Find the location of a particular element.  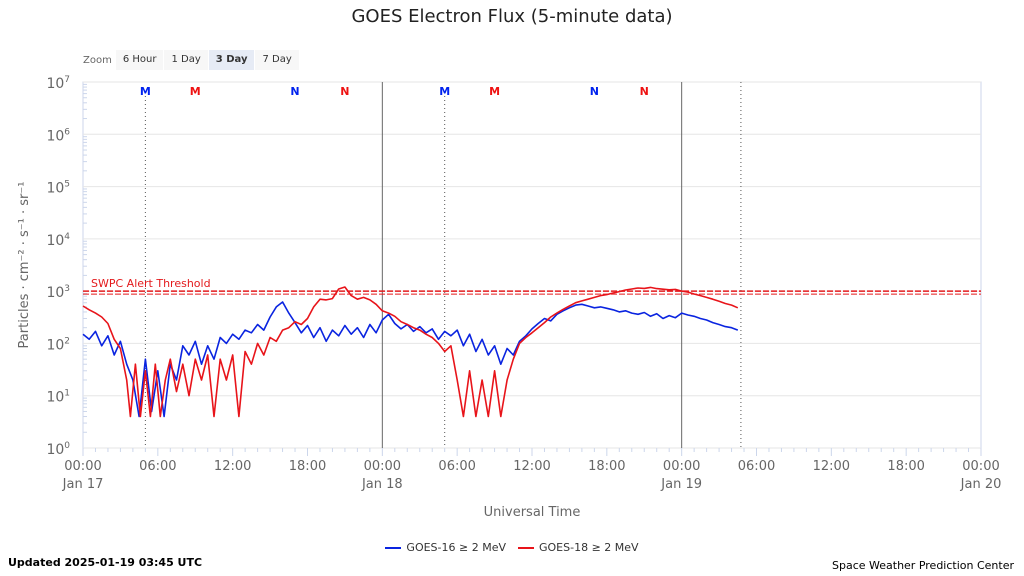

zoom-1-day-button: 1 Day is located at coordinates (186, 60).